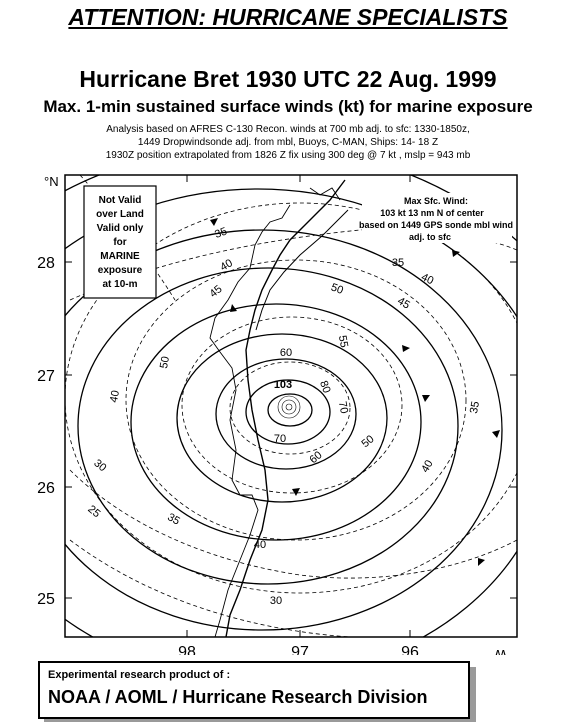 This screenshot has height=722, width=576. What do you see at coordinates (46, 599) in the screenshot?
I see `lat-label: 25` at bounding box center [46, 599].